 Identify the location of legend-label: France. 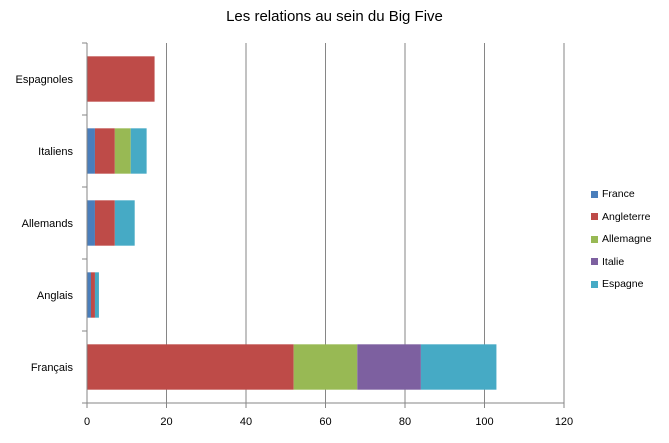
(618, 194).